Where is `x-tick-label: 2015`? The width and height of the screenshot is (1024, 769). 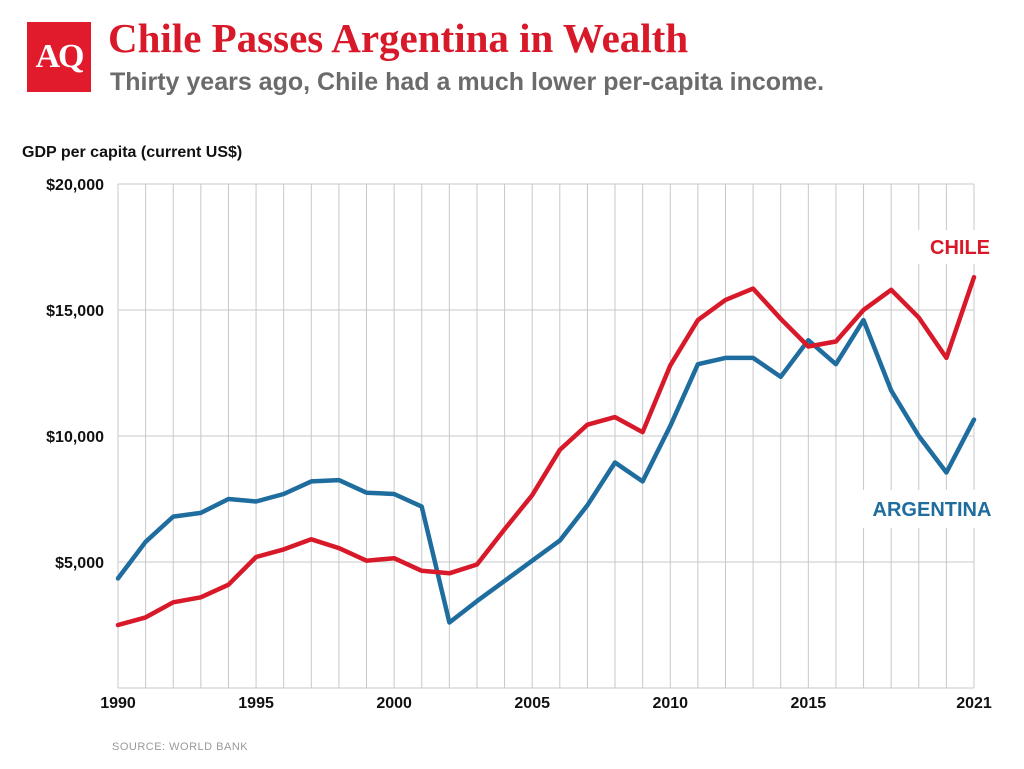 x-tick-label: 2015 is located at coordinates (809, 703).